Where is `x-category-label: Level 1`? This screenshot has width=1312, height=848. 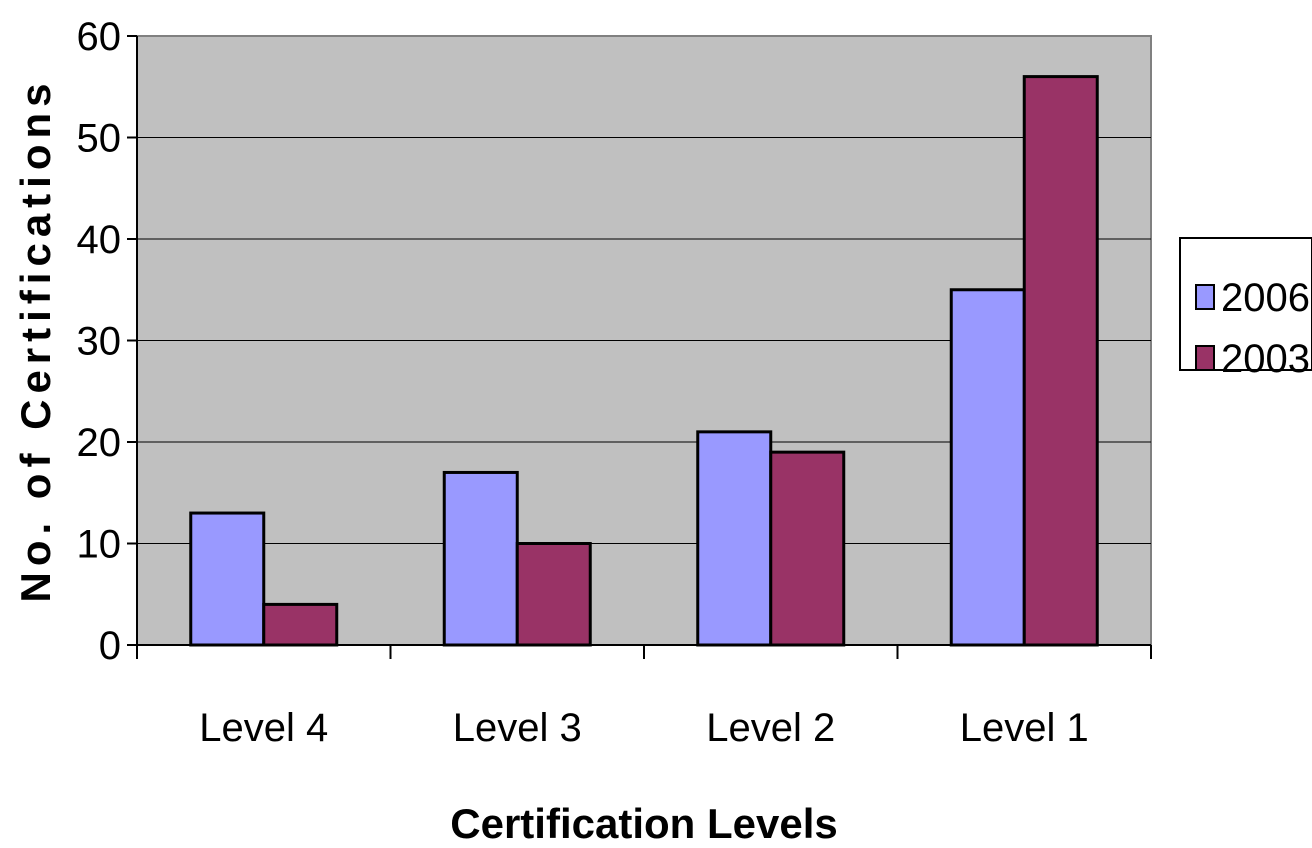 x-category-label: Level 1 is located at coordinates (1024, 728).